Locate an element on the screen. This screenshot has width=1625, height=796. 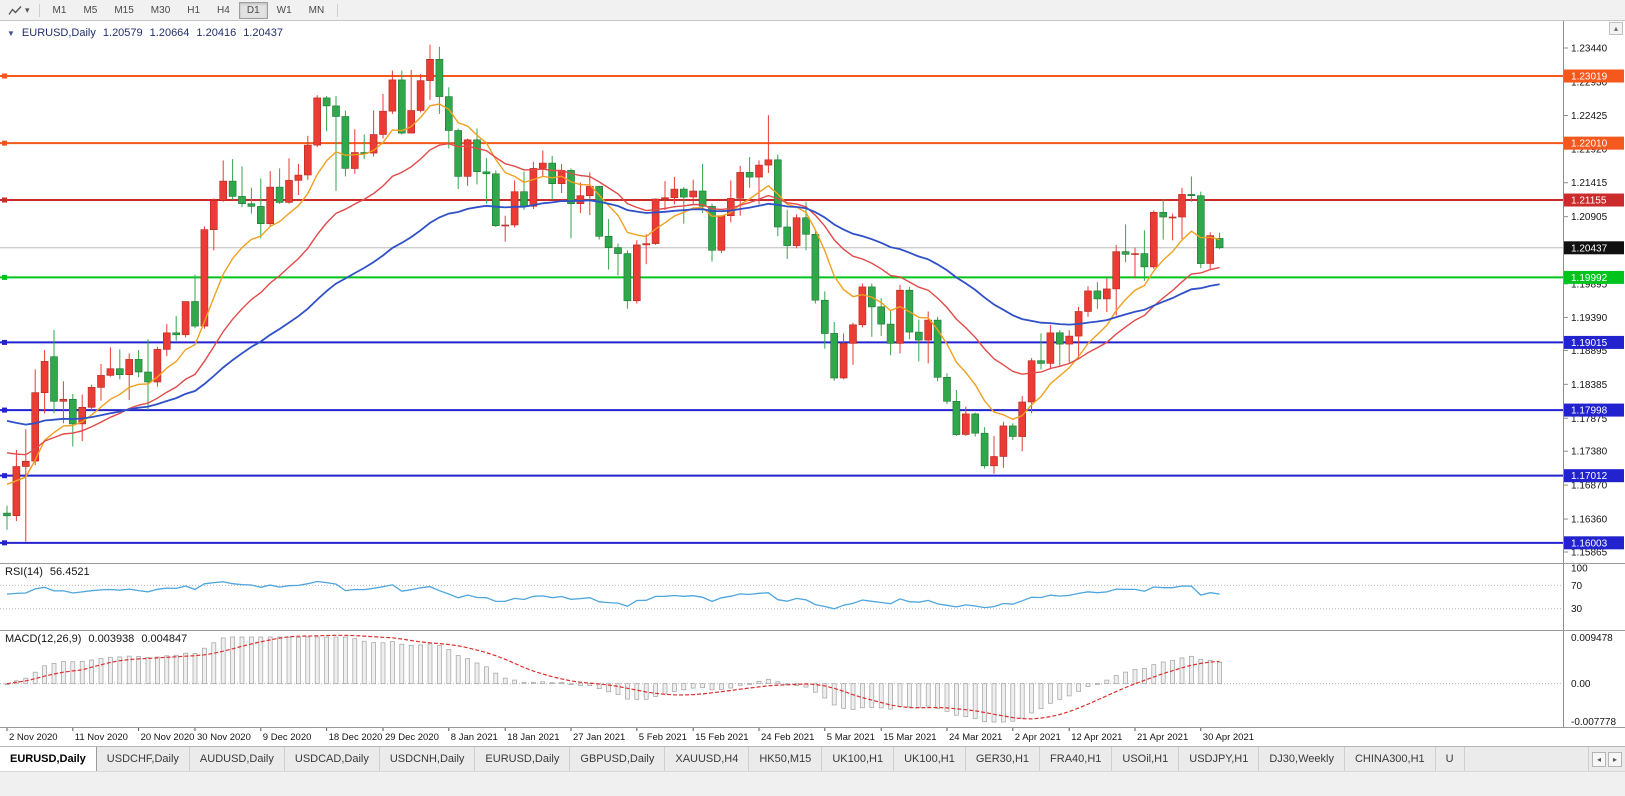
macd-main-value: 0.003938 is located at coordinates (111, 639).